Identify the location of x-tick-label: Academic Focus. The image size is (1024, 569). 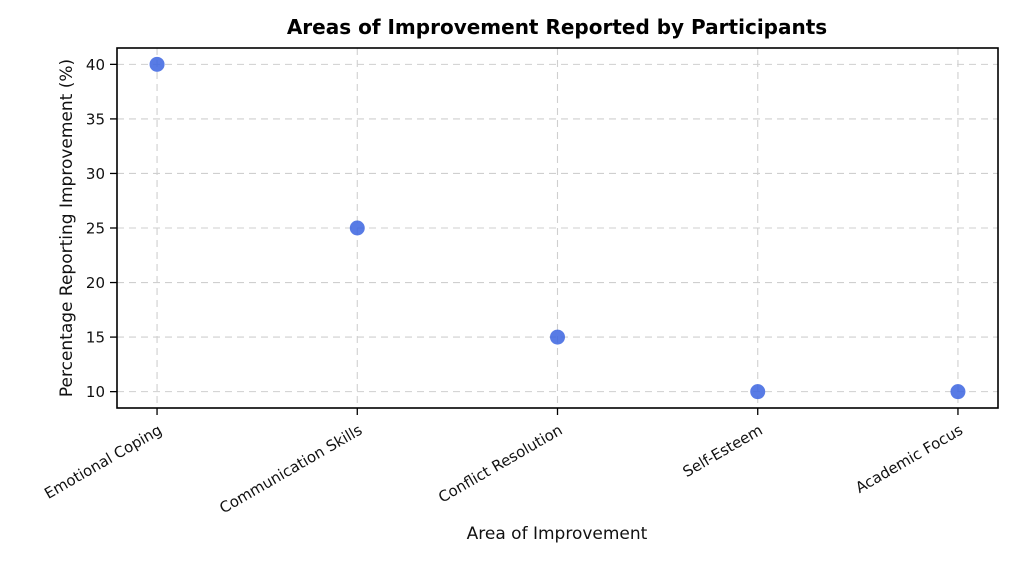
(909, 459).